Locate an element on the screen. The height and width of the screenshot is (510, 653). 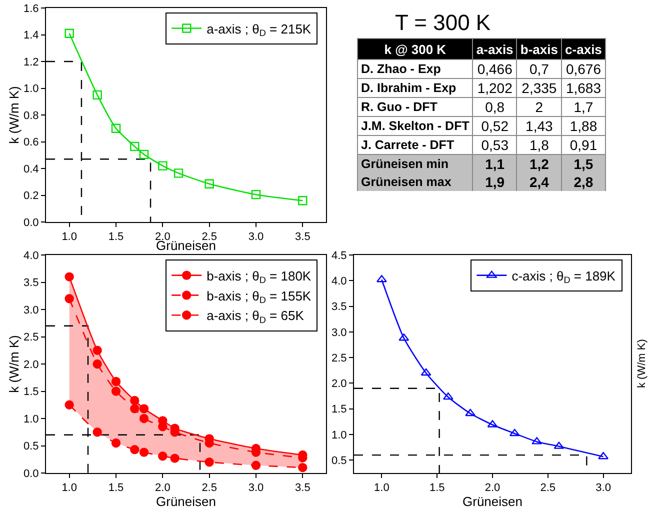
text: 1,43 is located at coordinates (539, 126).